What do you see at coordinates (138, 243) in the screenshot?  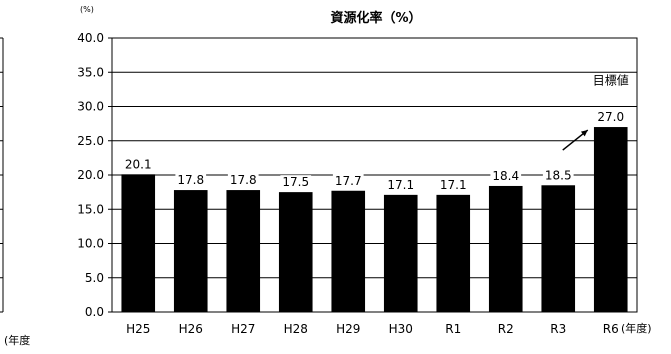 I see `bar-H25` at bounding box center [138, 243].